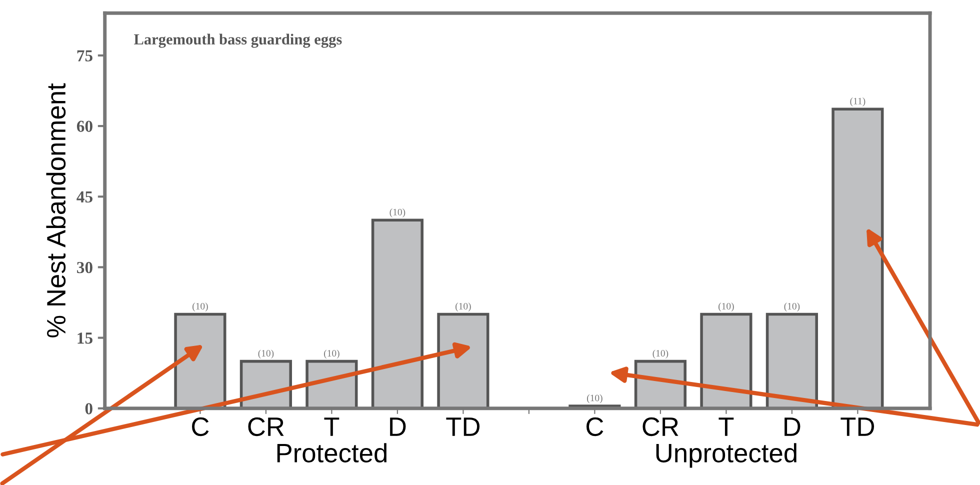 This screenshot has height=485, width=980. I want to click on text: Unprotected, so click(726, 455).